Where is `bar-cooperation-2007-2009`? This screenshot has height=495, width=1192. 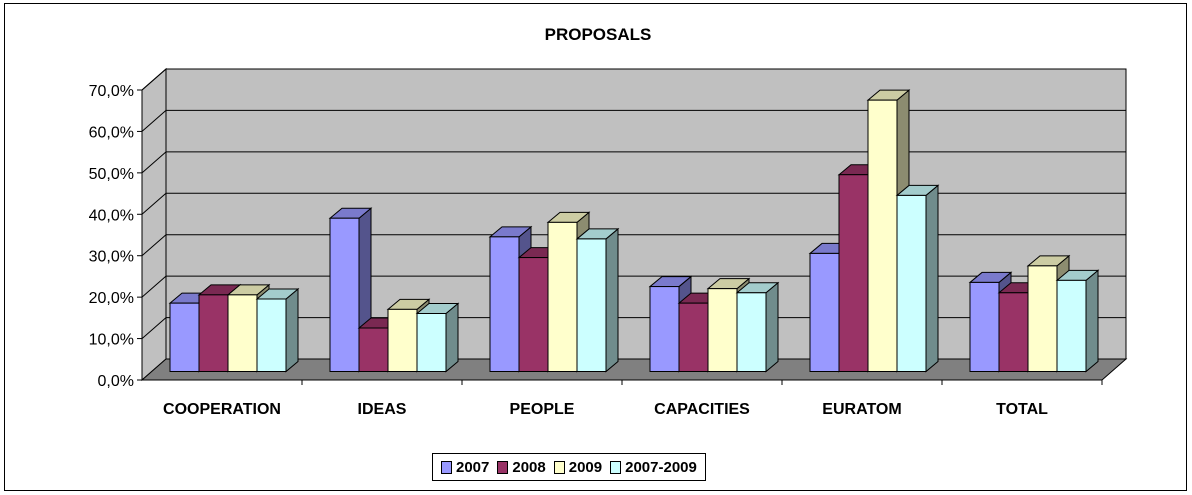 bar-cooperation-2007-2009 is located at coordinates (277, 330).